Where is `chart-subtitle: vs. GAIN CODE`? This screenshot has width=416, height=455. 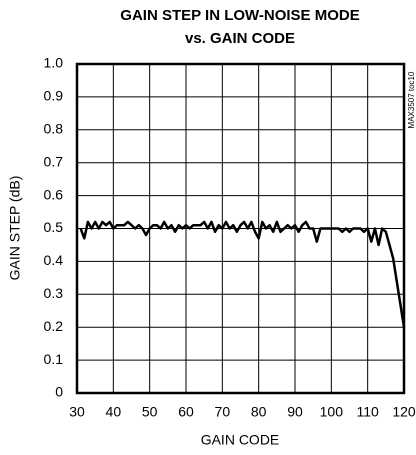
chart-subtitle: vs. GAIN CODE is located at coordinates (240, 38).